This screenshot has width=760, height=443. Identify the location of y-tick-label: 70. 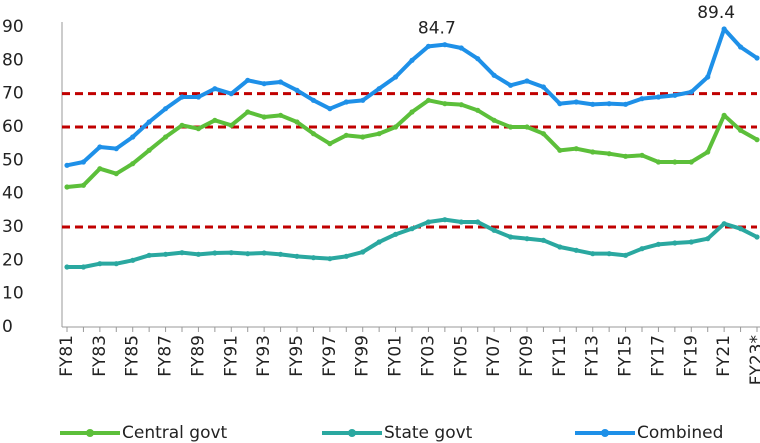
(13, 94).